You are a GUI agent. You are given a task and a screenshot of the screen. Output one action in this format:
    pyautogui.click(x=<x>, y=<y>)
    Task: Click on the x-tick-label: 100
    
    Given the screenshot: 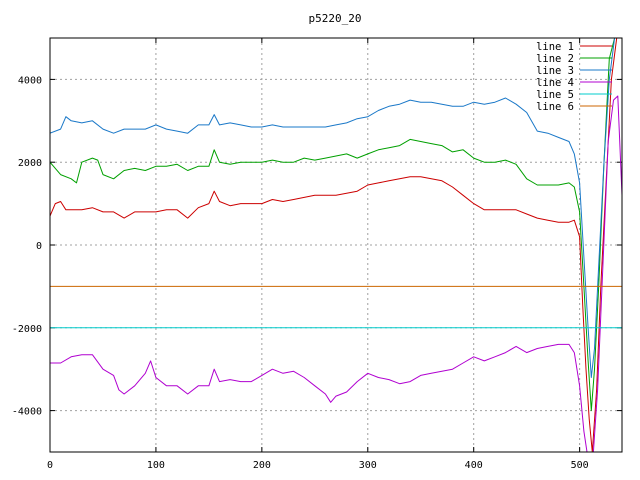 What is the action you would take?
    pyautogui.click(x=156, y=465)
    